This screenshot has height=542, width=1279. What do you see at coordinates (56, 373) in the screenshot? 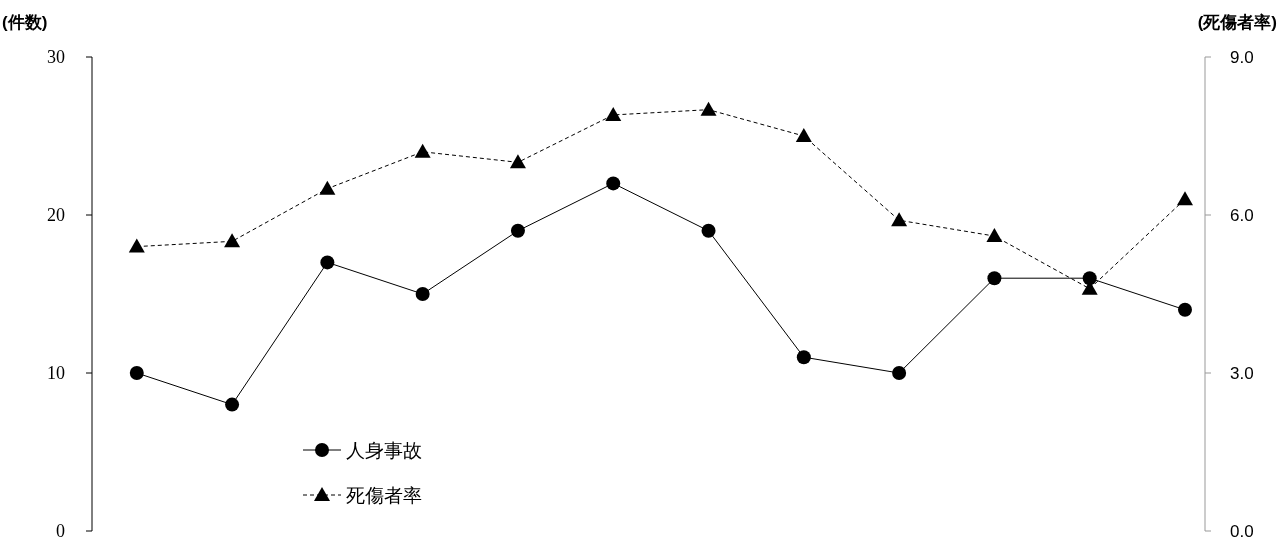
I see `y-tick-label: 10` at bounding box center [56, 373].